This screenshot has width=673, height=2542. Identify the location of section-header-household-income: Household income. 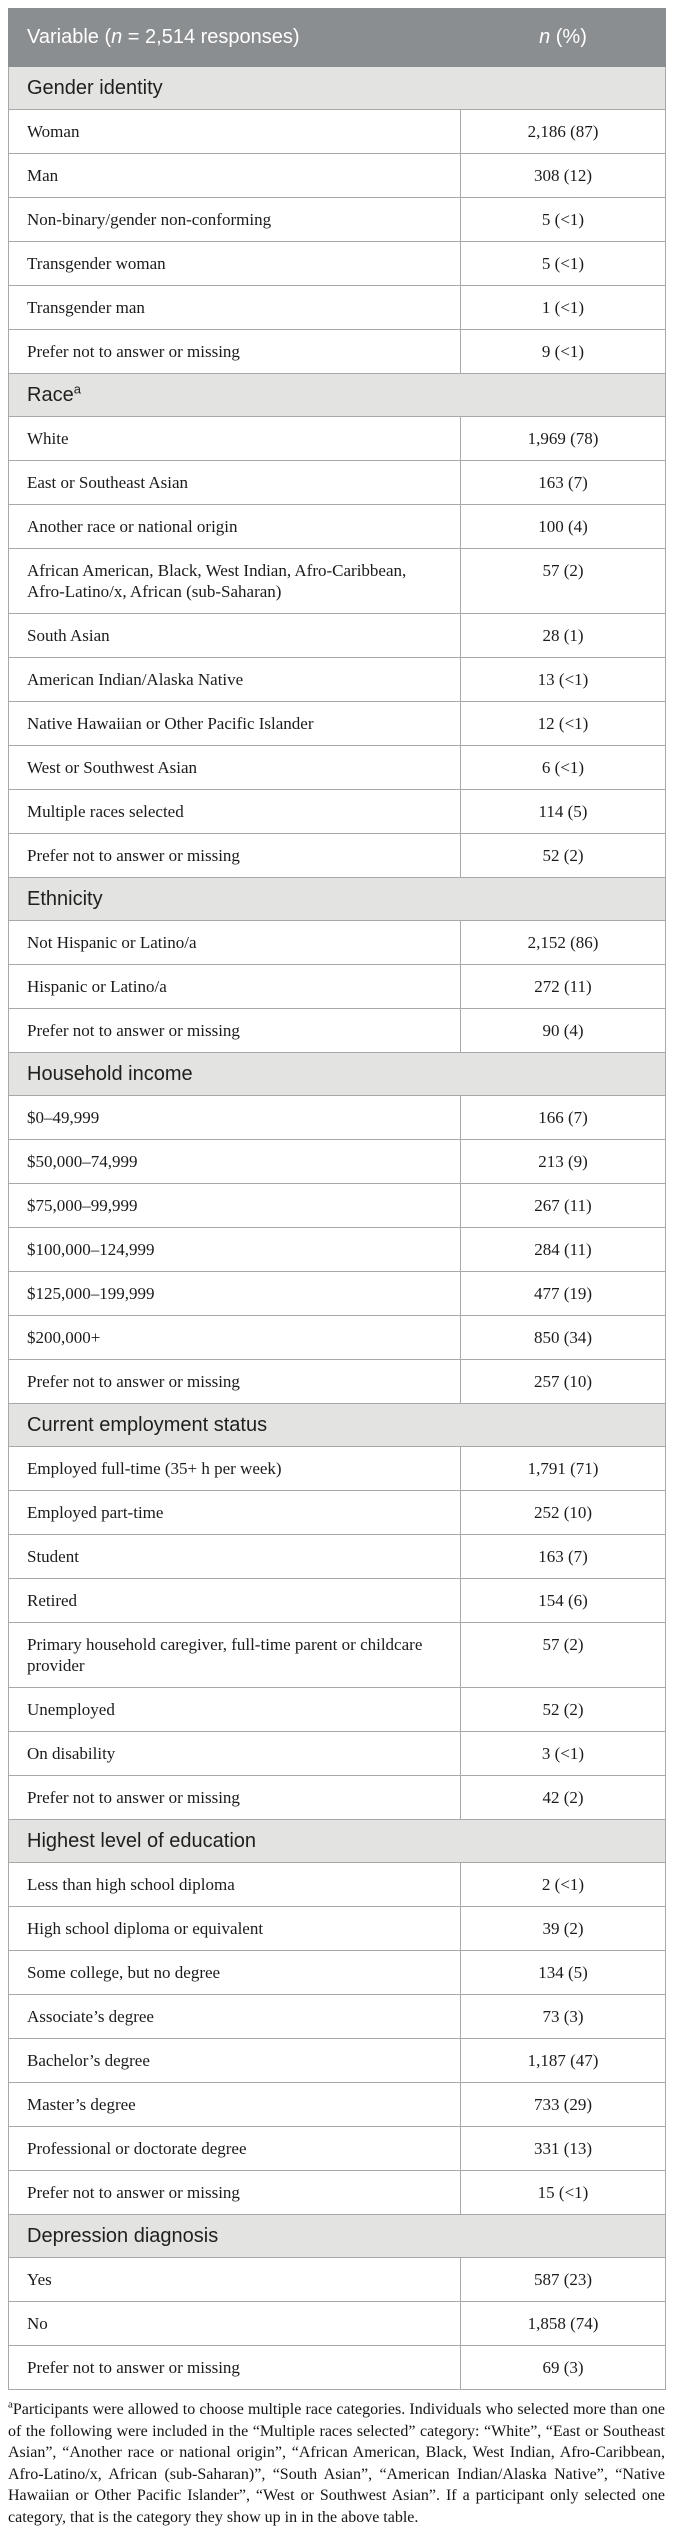
(337, 1074).